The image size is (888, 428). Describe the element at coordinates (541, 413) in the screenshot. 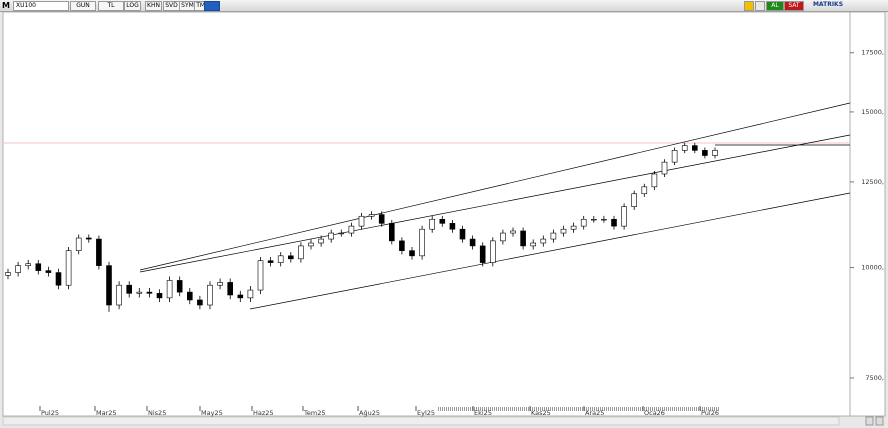

I see `x-tick-label: Kas25` at that location.